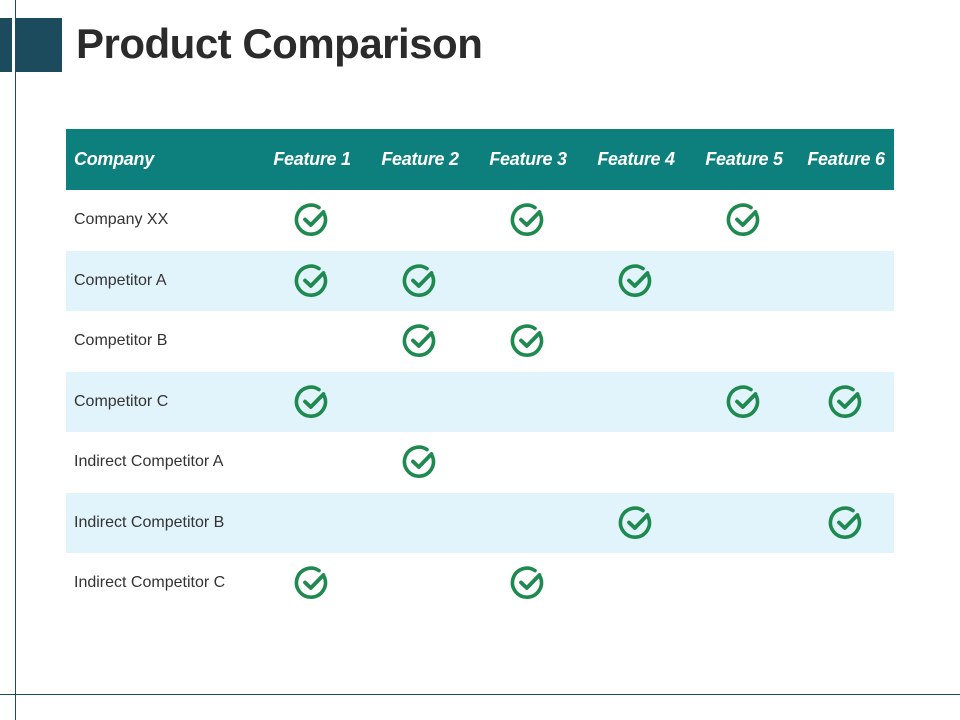  Describe the element at coordinates (15, 360) in the screenshot. I see `left-guide-line` at that location.